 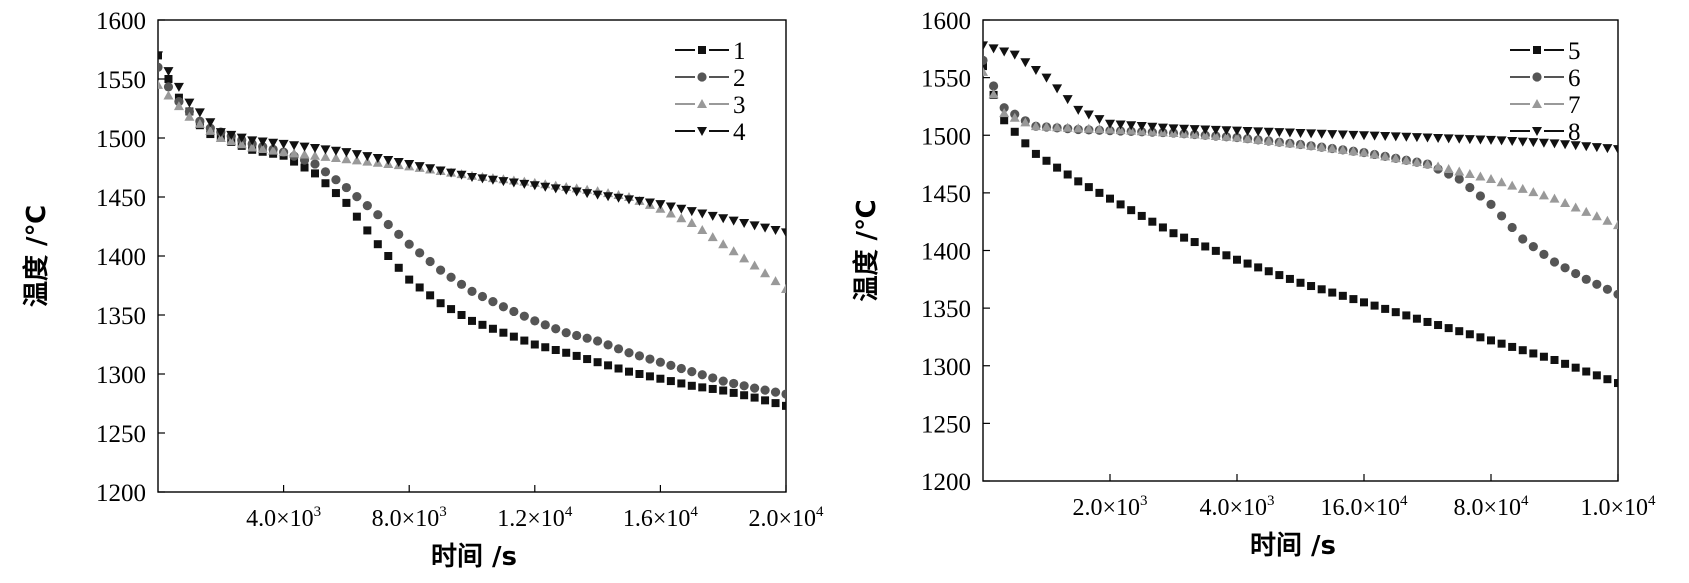 I want to click on y-tick-label: 1200, so click(x=121, y=493).